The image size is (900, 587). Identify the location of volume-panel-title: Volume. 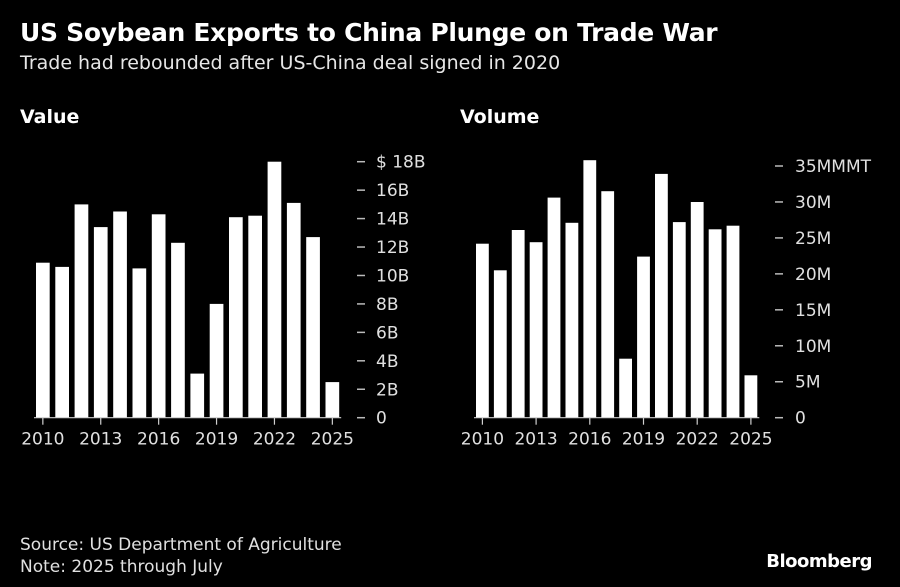
(500, 117).